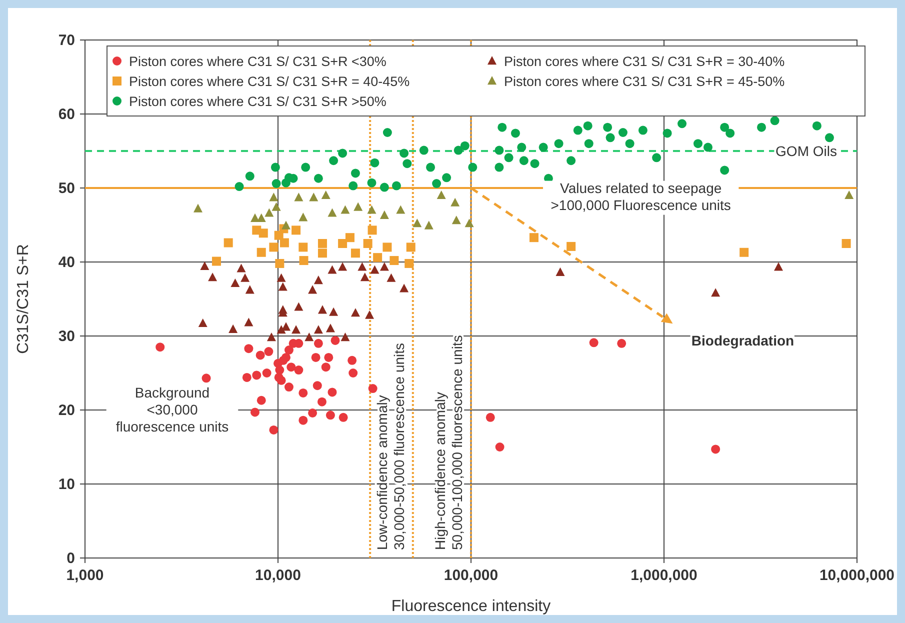 This screenshot has height=623, width=905. I want to click on legend-label: Piston cores where C31 S/ C31 S+R = 30-40%, so click(644, 61).